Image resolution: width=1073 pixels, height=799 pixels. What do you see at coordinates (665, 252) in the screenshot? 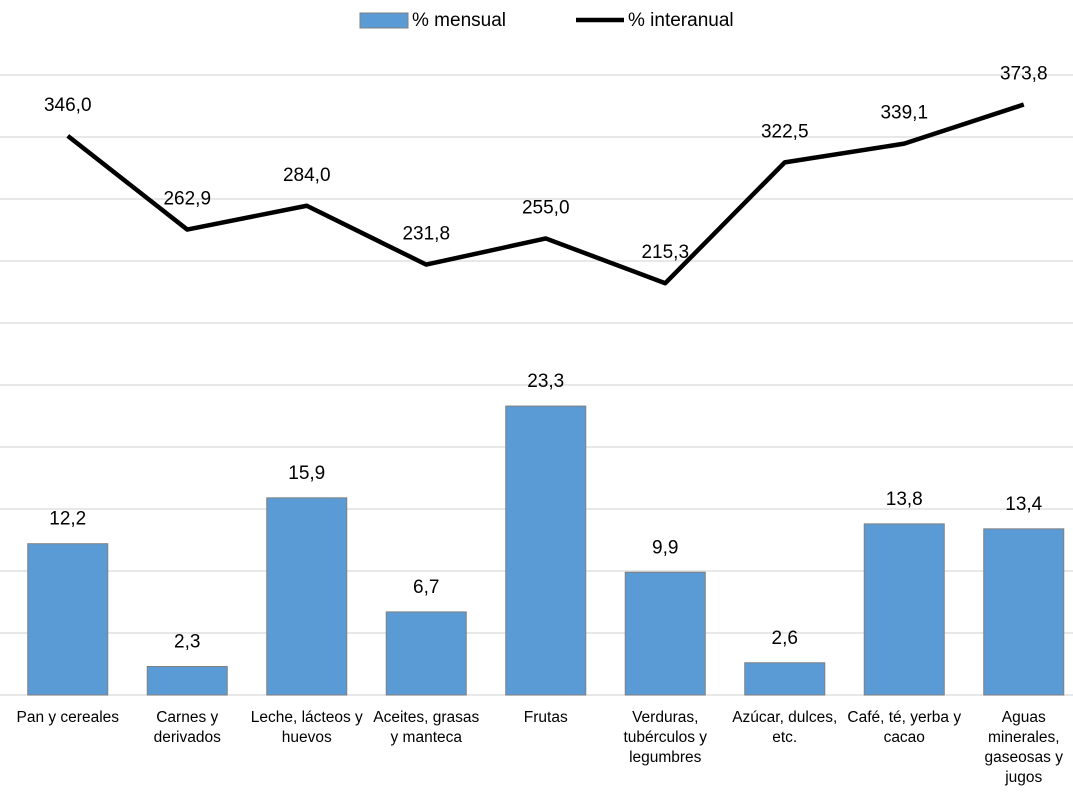
I see `data-label: 215,3` at bounding box center [665, 252].